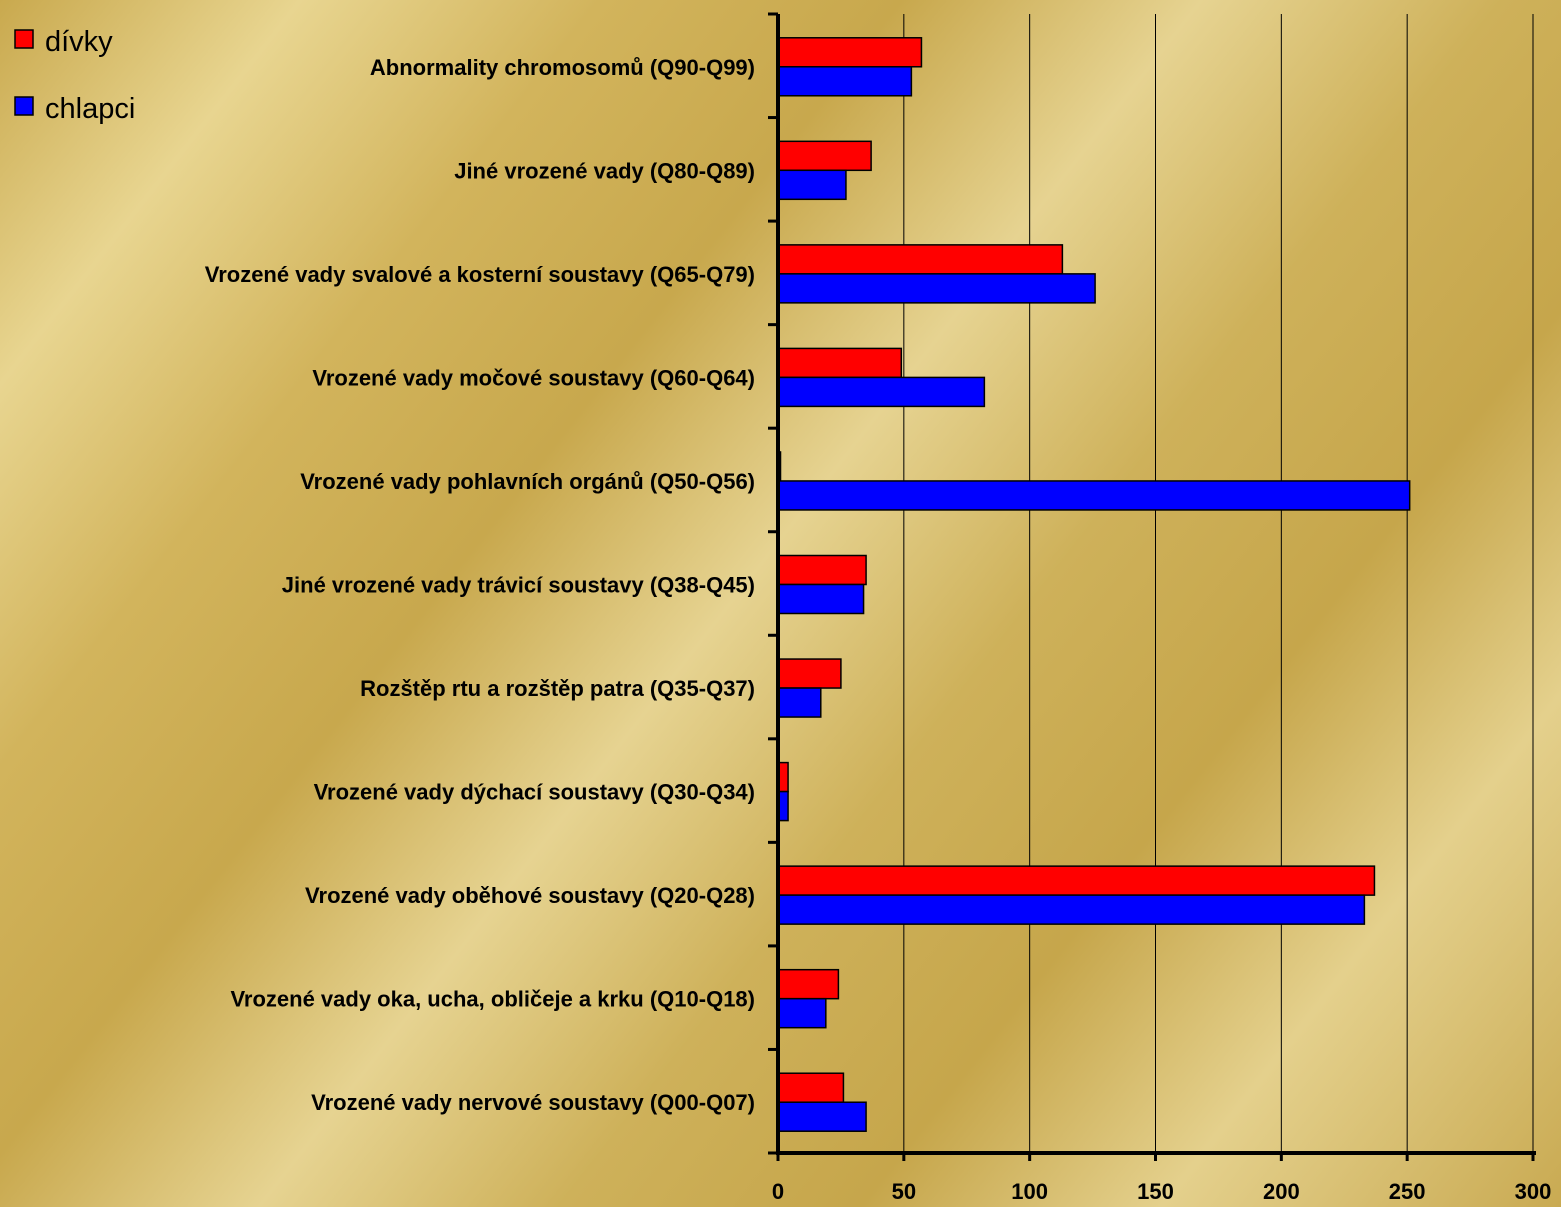 The width and height of the screenshot is (1561, 1207). I want to click on category-label: Vrozené vady močové soustavy (Q60-Q64), so click(533, 377).